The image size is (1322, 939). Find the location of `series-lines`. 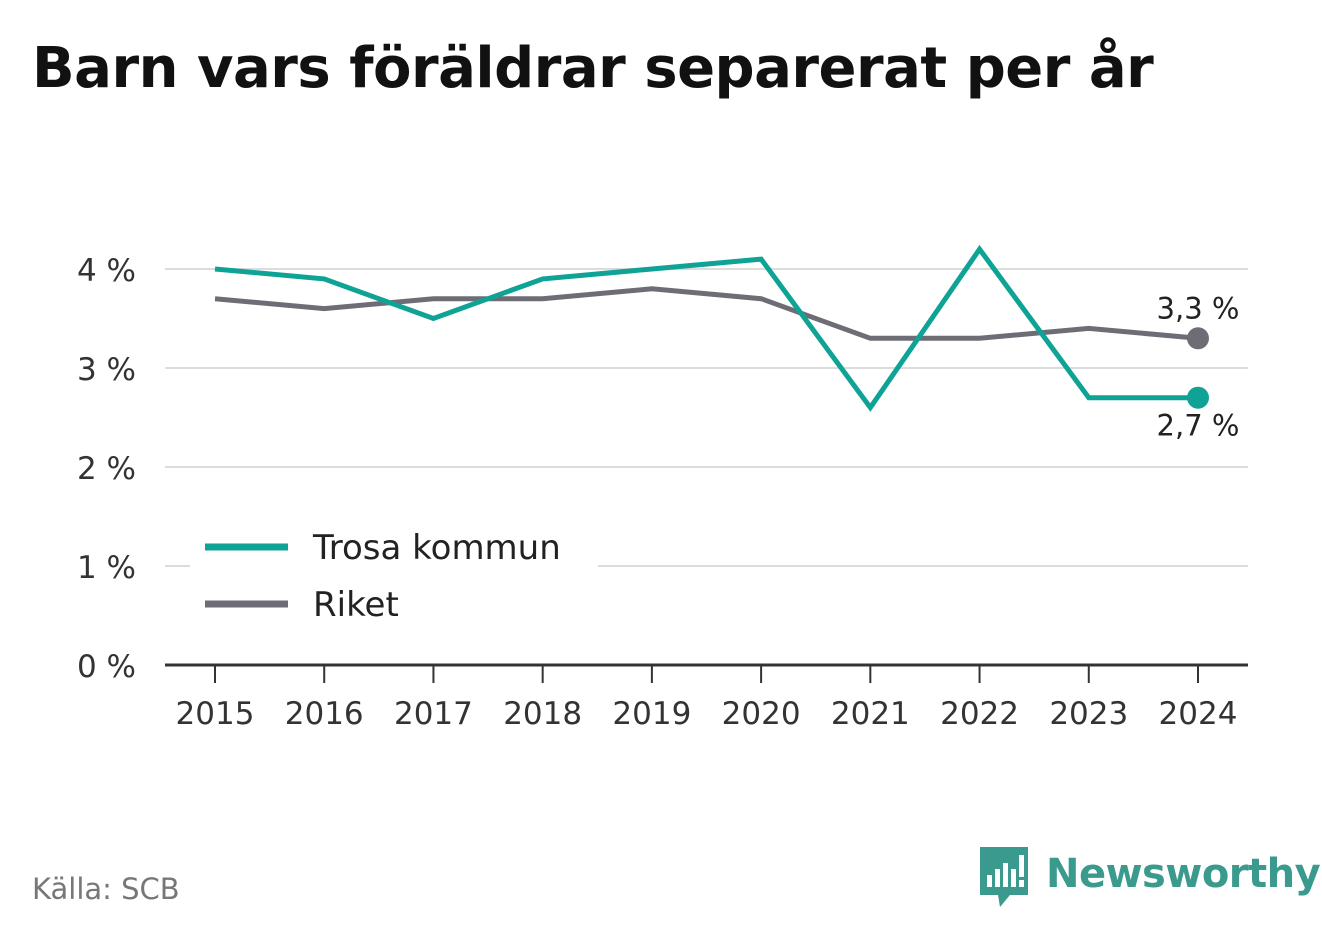

series-lines is located at coordinates (711, 328).